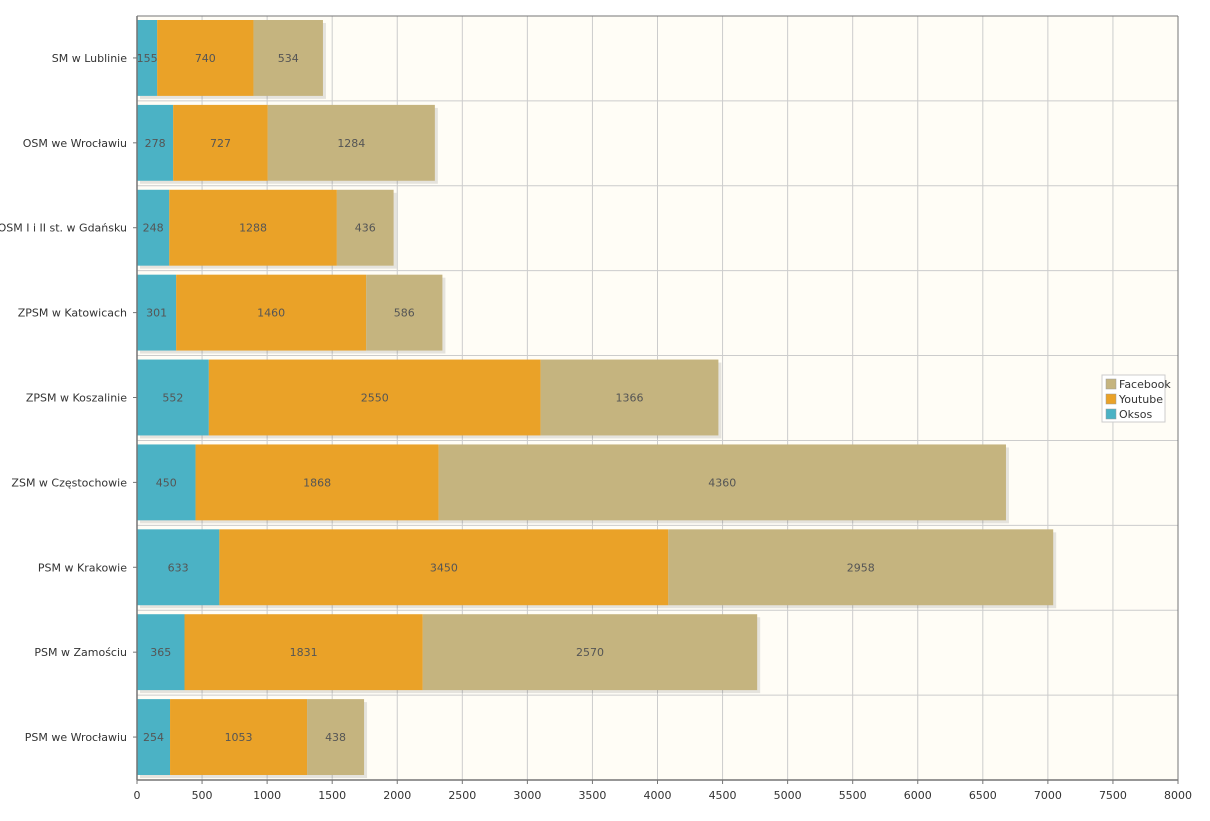 The width and height of the screenshot is (1210, 821). I want to click on x-tick-label: 2500, so click(462, 795).